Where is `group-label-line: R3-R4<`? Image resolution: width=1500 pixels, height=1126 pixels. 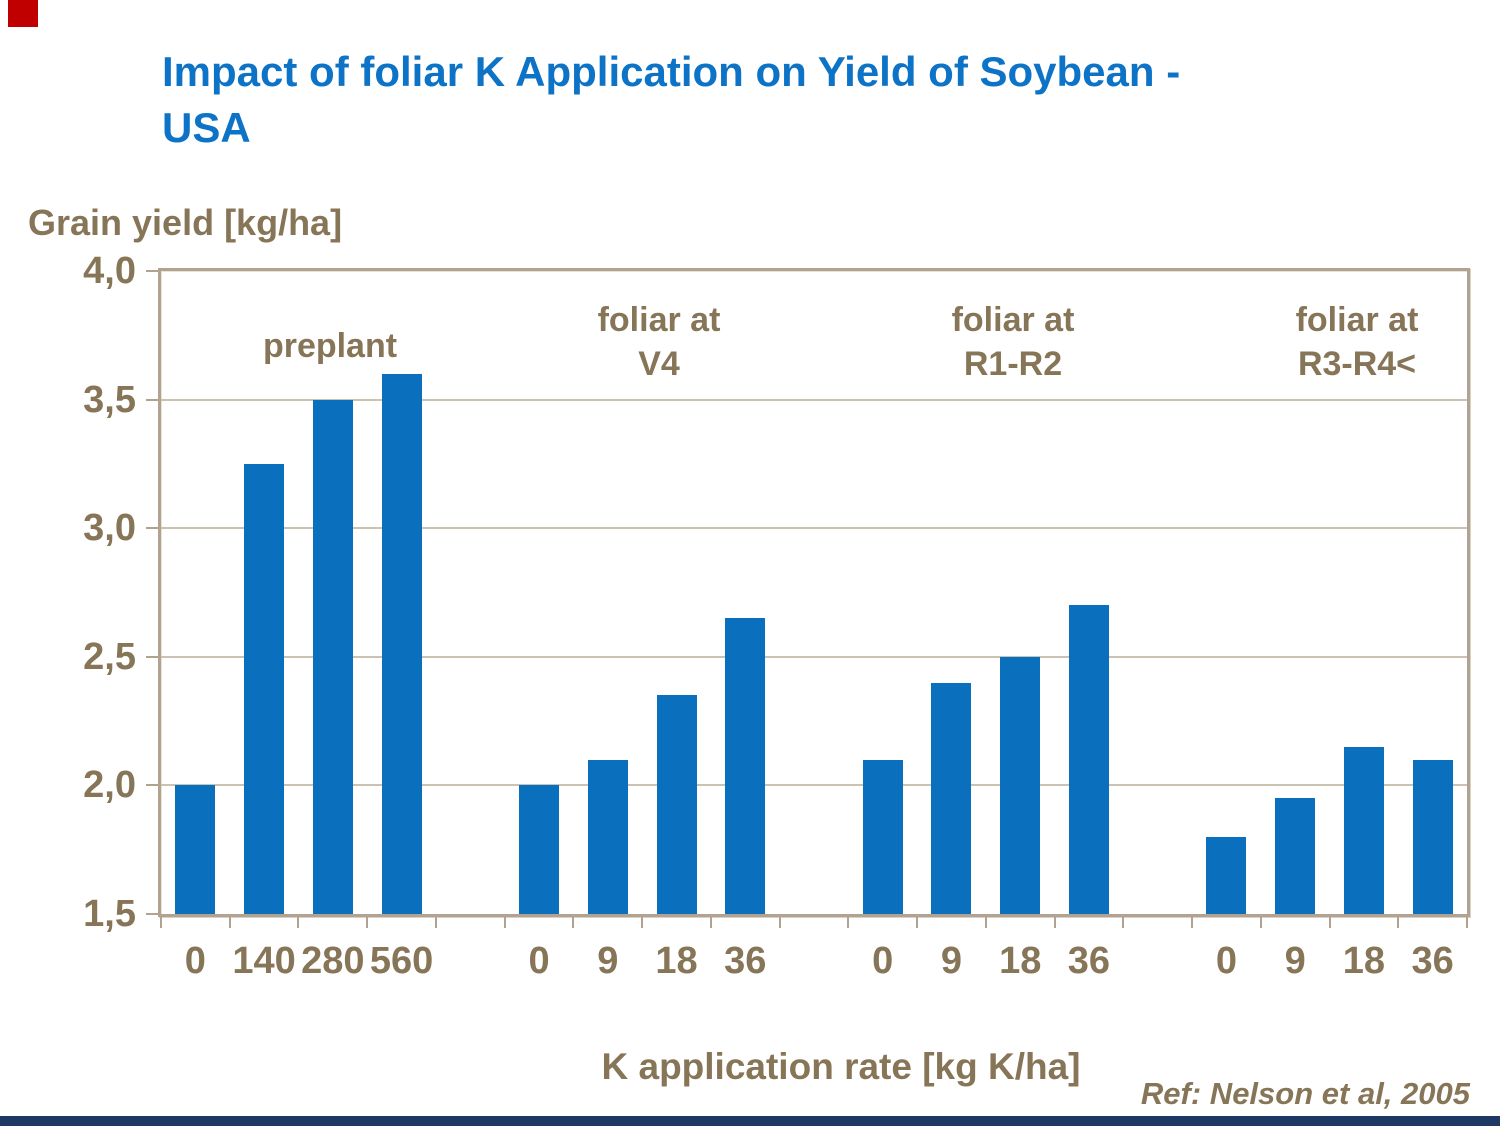
group-label-line: R3-R4< is located at coordinates (1357, 364).